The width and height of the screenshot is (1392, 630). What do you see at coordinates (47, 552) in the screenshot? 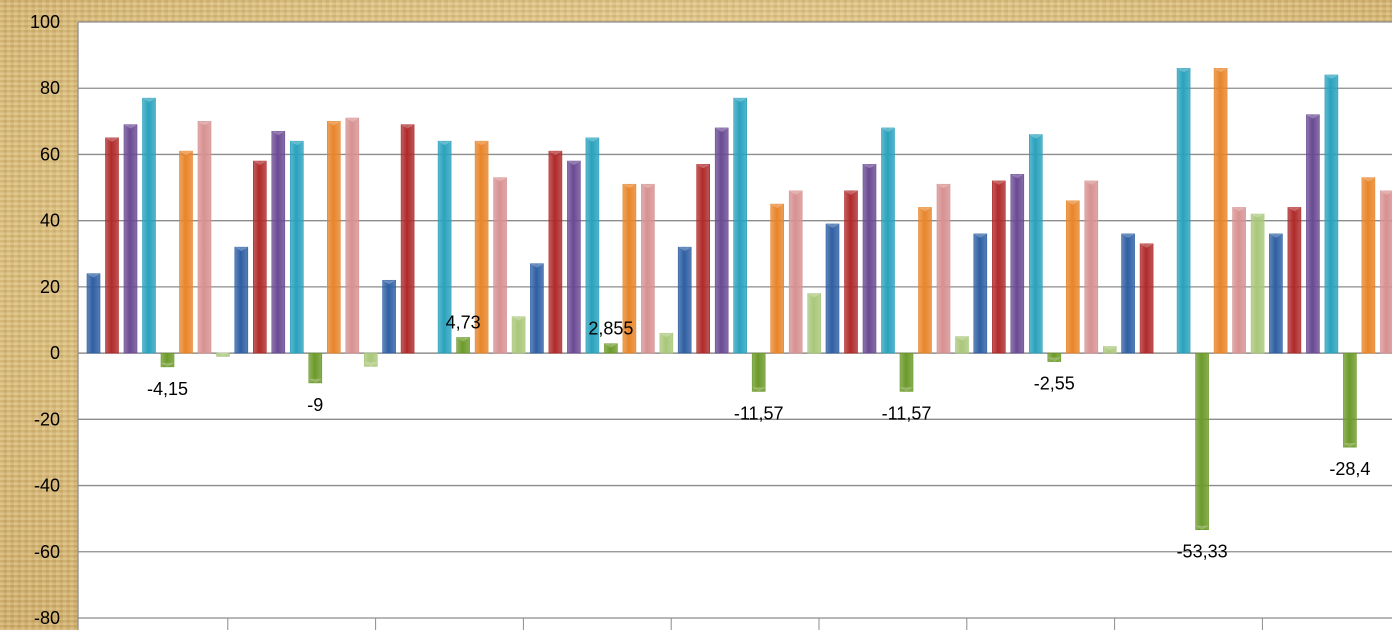
I see `y-tick-label: -60` at bounding box center [47, 552].